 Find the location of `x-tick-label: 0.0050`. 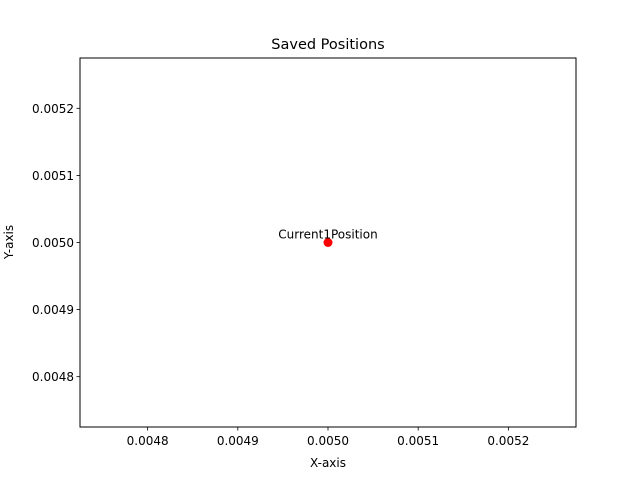

x-tick-label: 0.0050 is located at coordinates (328, 441).